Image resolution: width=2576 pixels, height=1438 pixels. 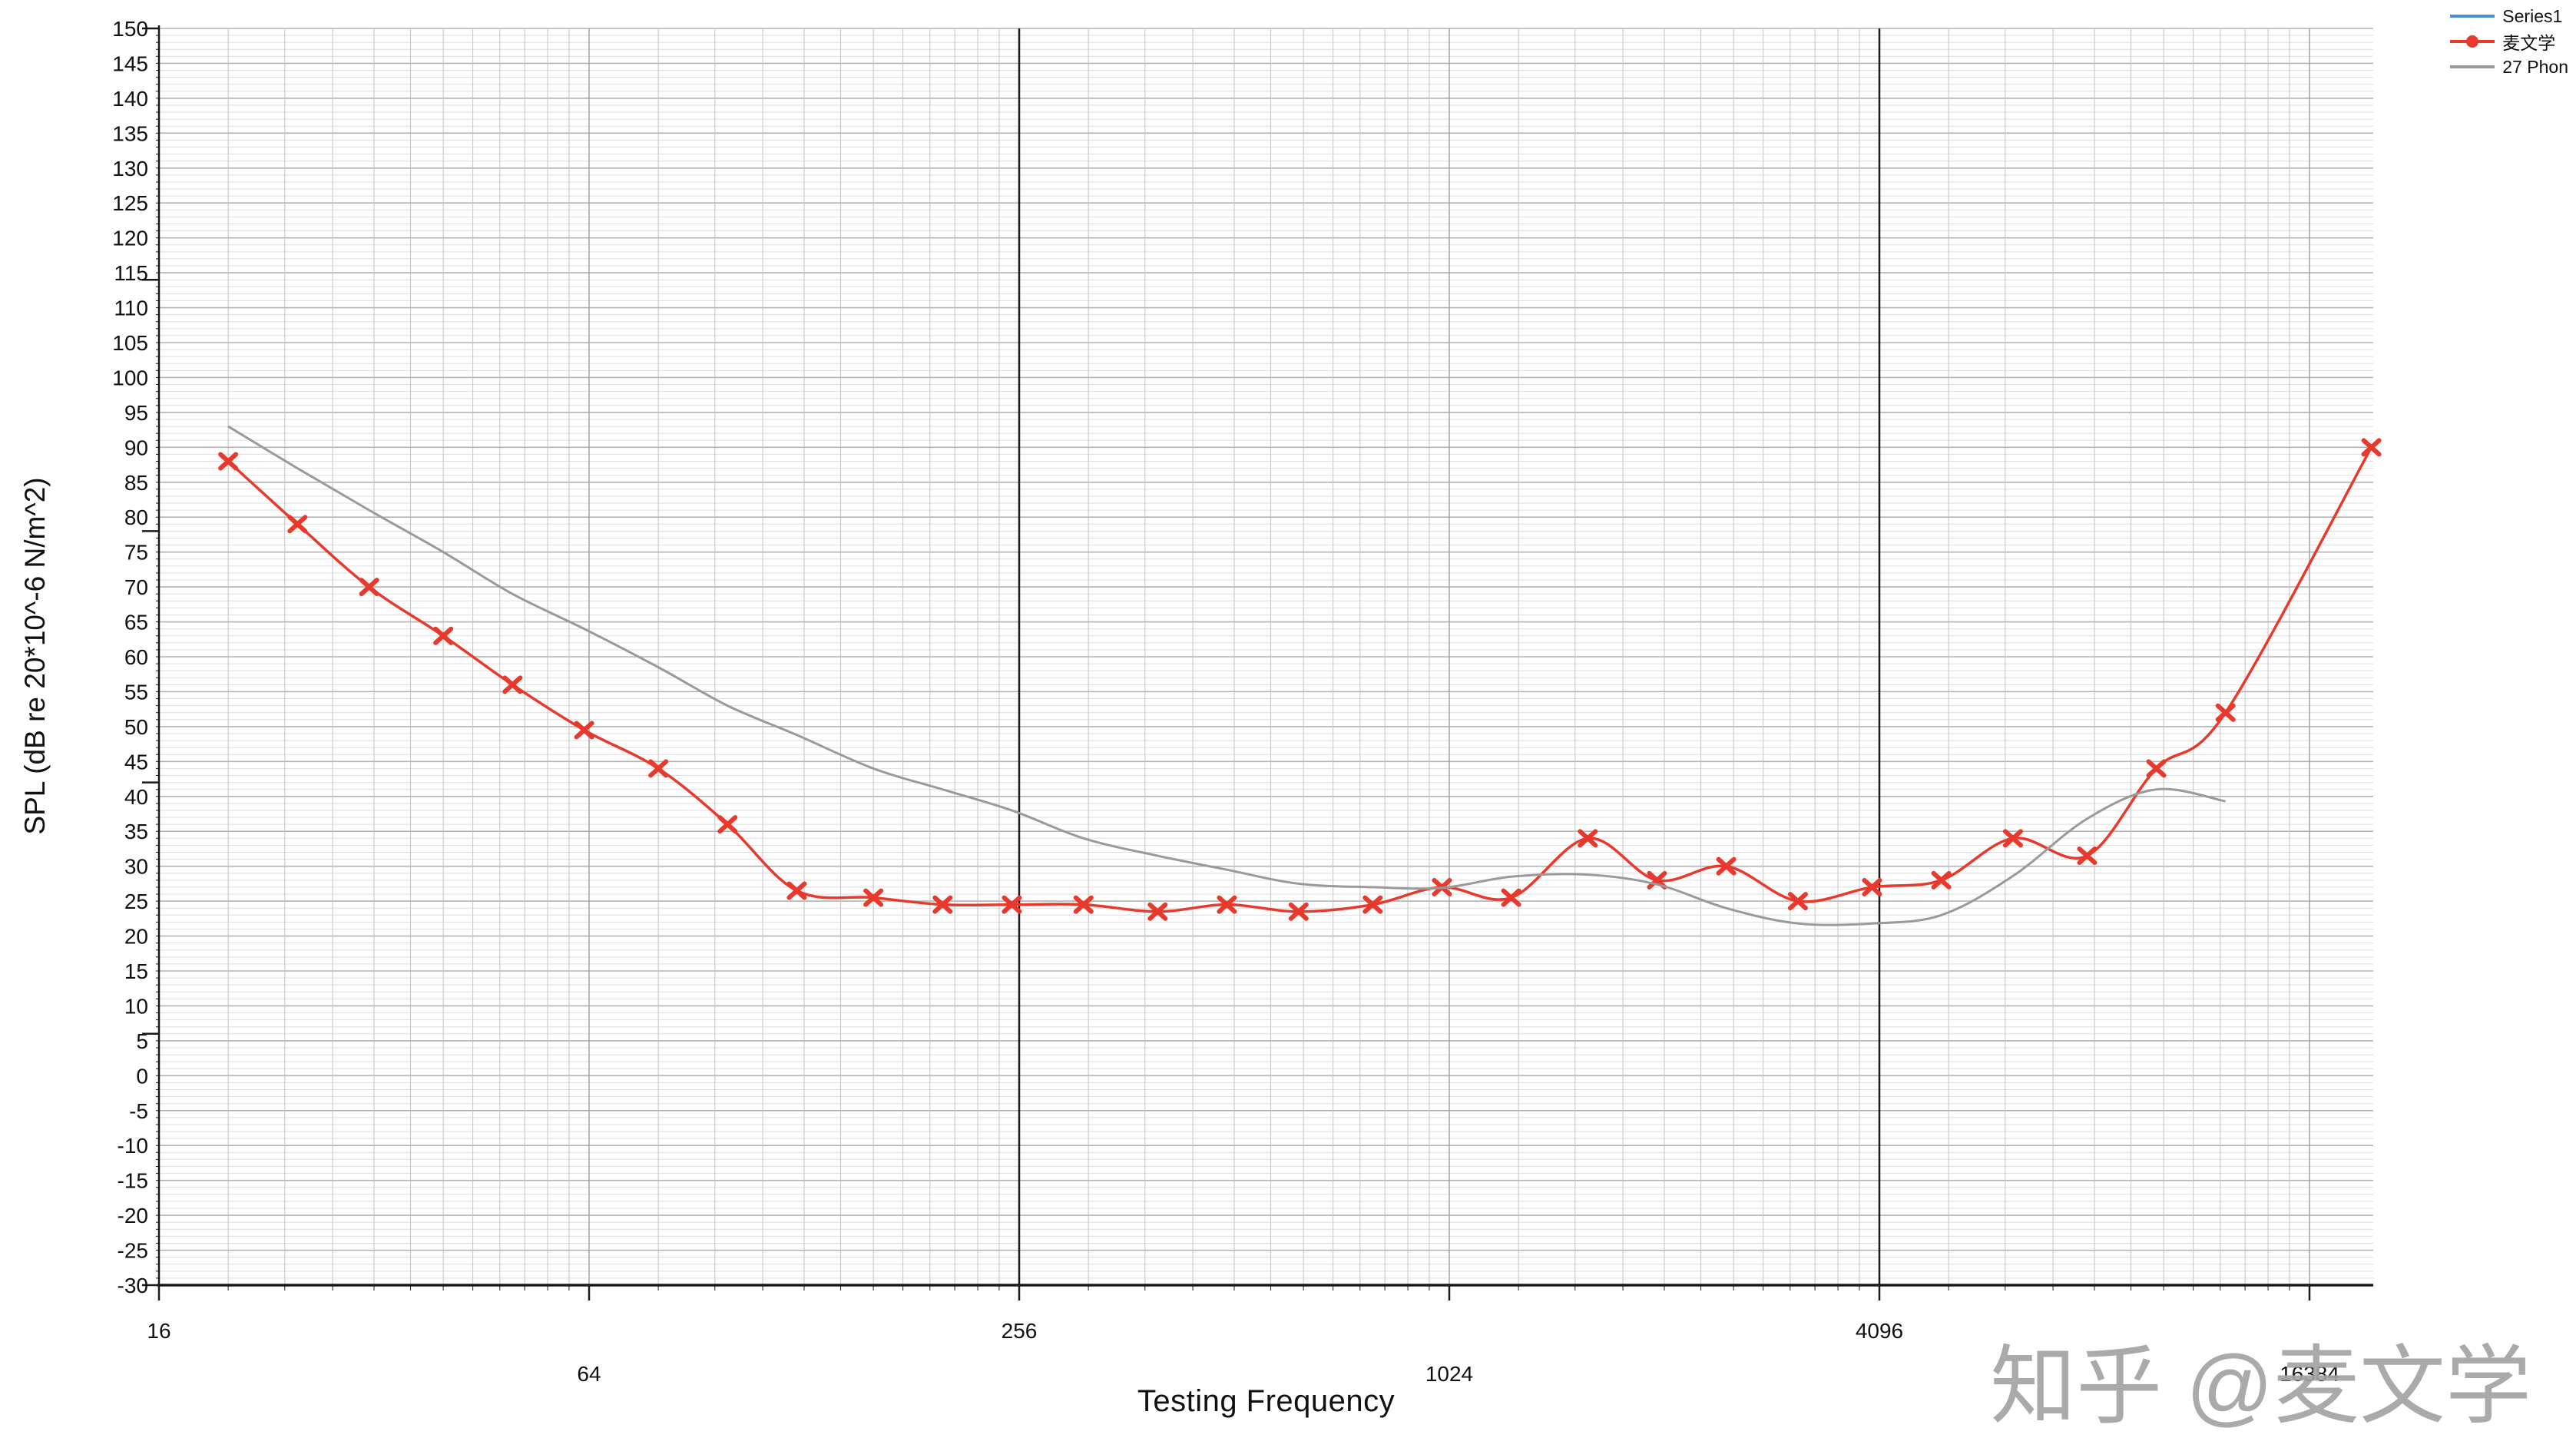 I want to click on y-tick-label: 125, so click(x=130, y=203).